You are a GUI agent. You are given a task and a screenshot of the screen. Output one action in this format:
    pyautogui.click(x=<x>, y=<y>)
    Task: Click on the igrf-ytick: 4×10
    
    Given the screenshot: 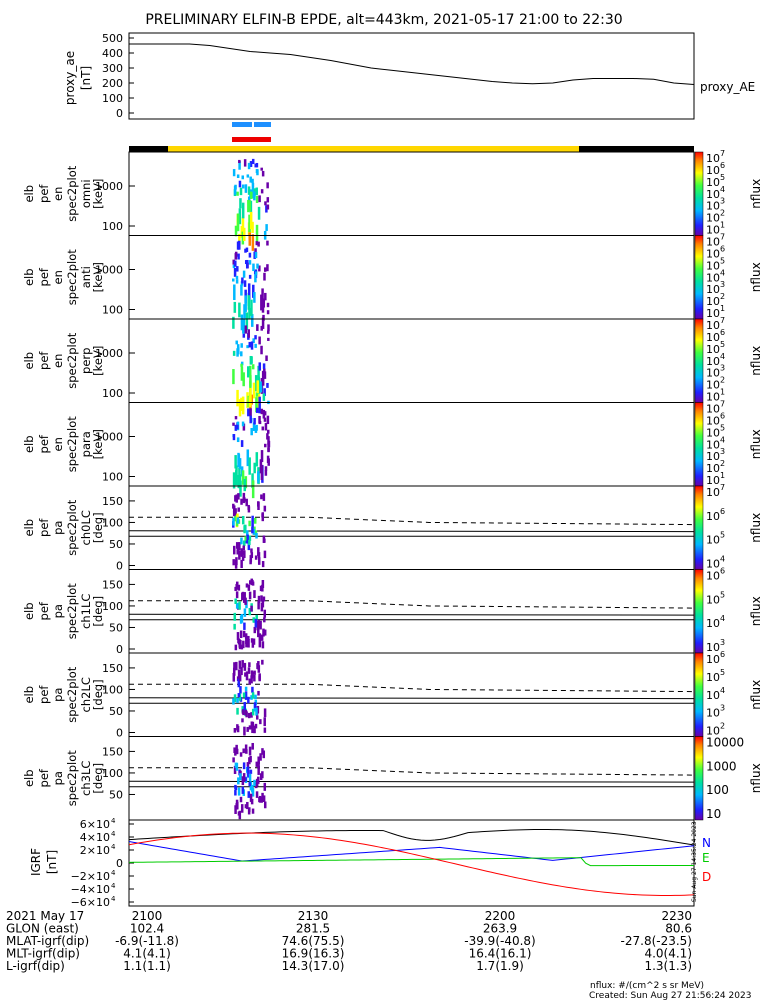 What is the action you would take?
    pyautogui.click(x=95, y=837)
    